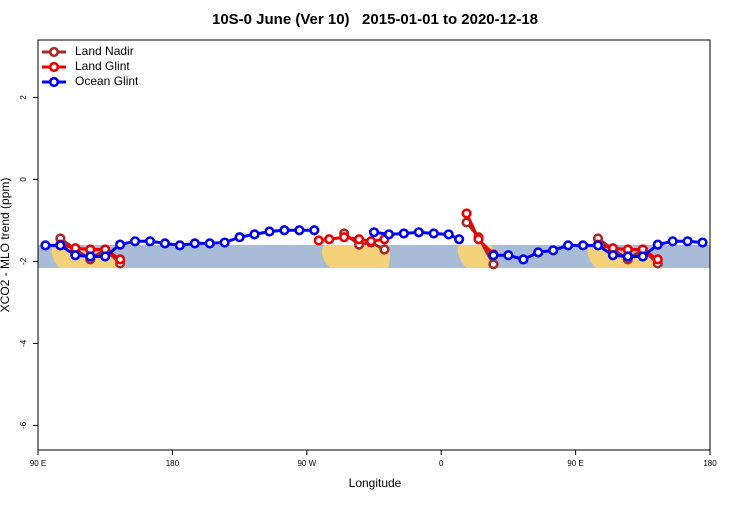 The height and width of the screenshot is (505, 750). I want to click on y-tick-label: 2, so click(23, 97).